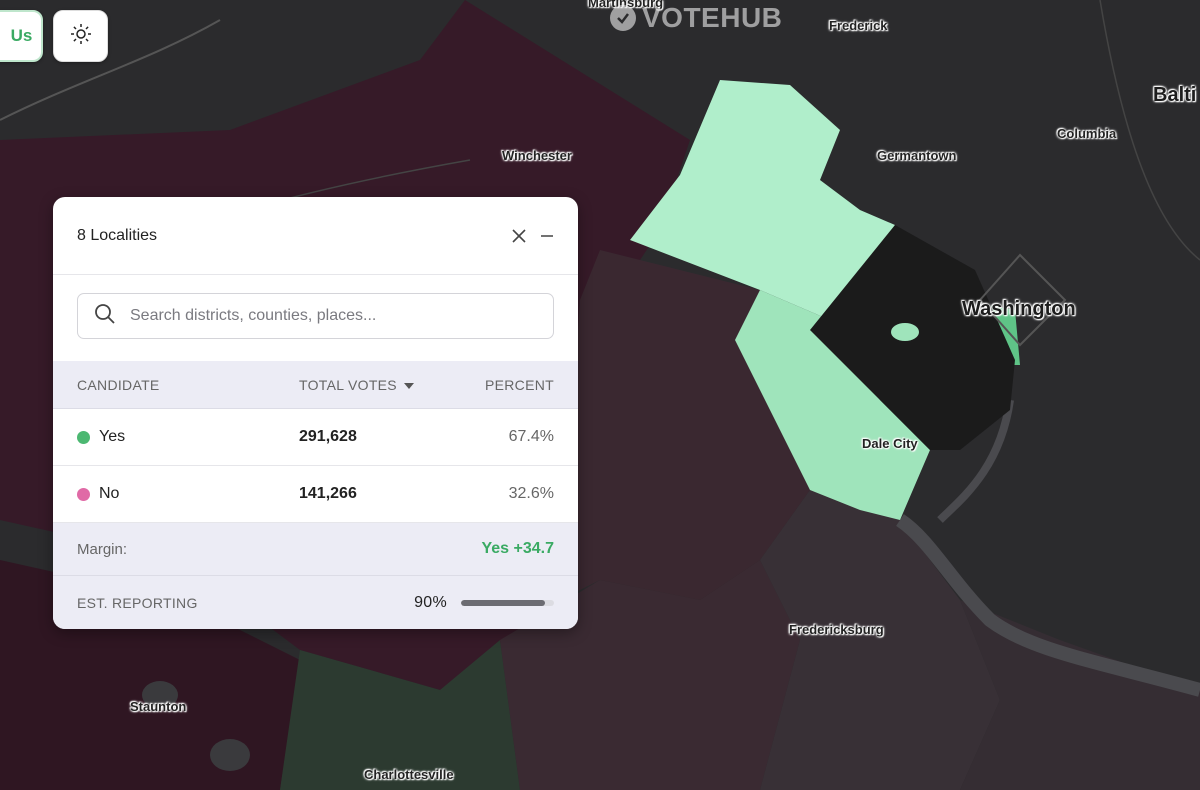 Image resolution: width=1200 pixels, height=790 pixels. I want to click on table-header: CANDIDATE TOTAL VOTES PERCENT, so click(315, 385).